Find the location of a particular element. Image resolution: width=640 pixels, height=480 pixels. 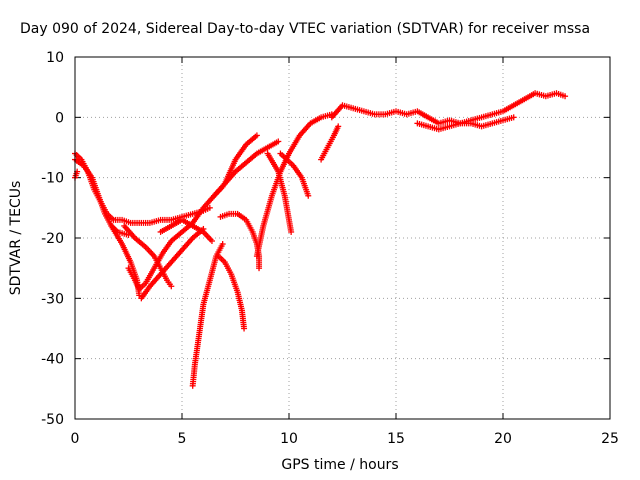

y-tick-label: -10 is located at coordinates (52, 179).